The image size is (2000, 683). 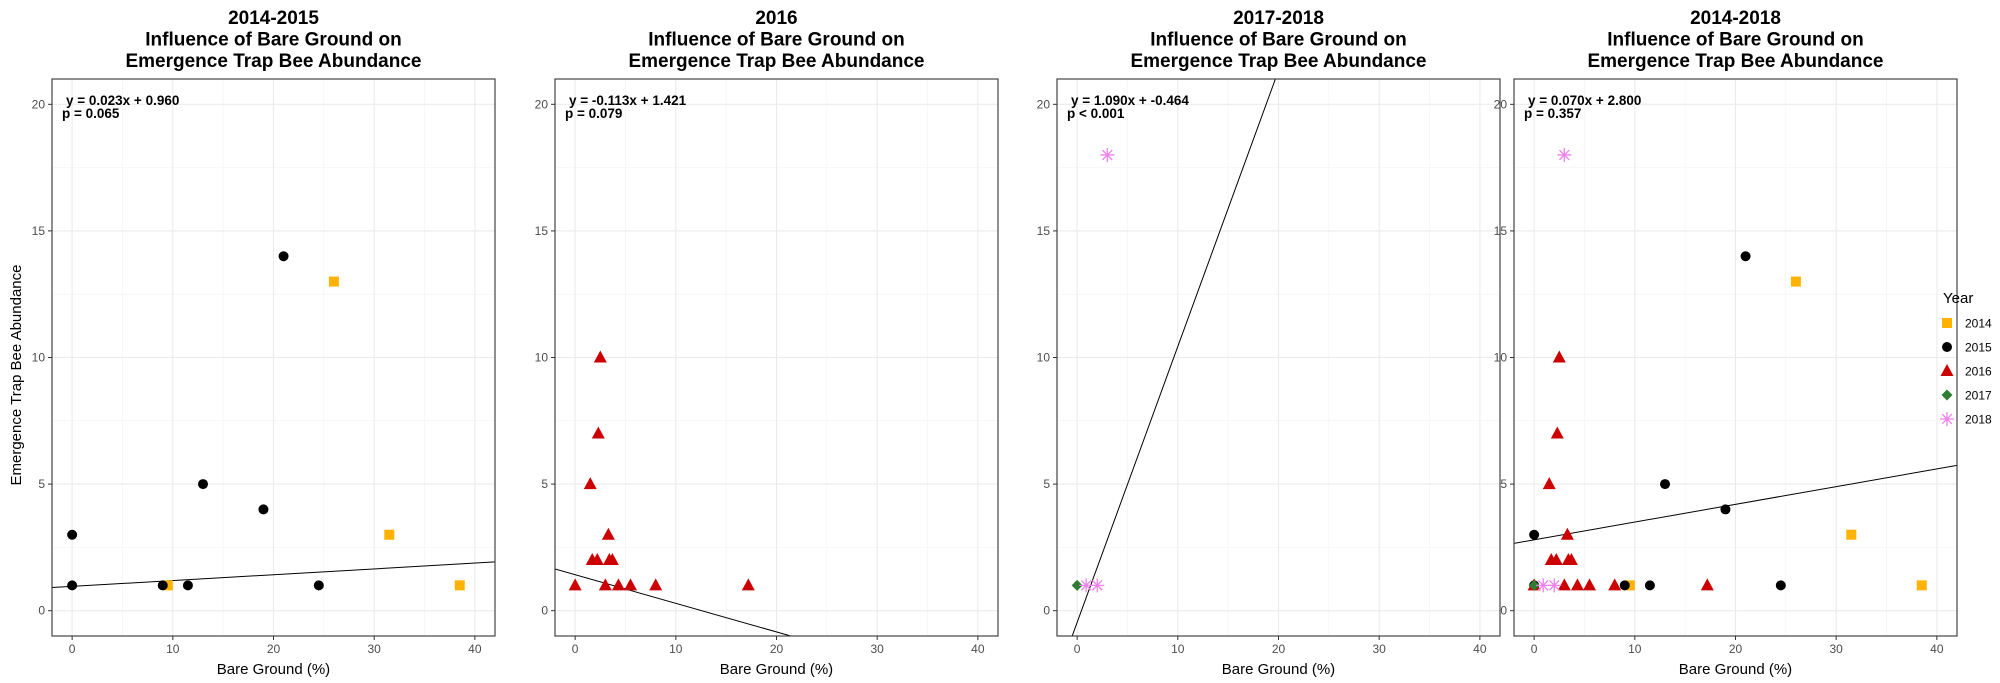 I want to click on legend-label: 2014, so click(x=1978, y=324).